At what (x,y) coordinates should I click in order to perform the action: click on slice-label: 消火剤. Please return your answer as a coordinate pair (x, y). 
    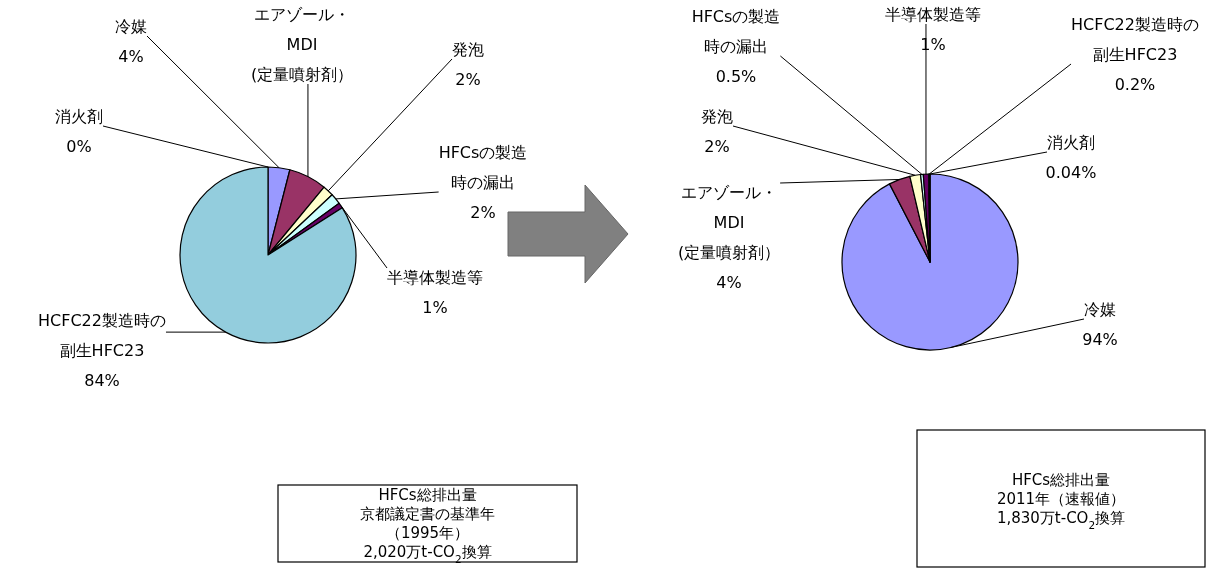
    Looking at the image, I should click on (1071, 142).